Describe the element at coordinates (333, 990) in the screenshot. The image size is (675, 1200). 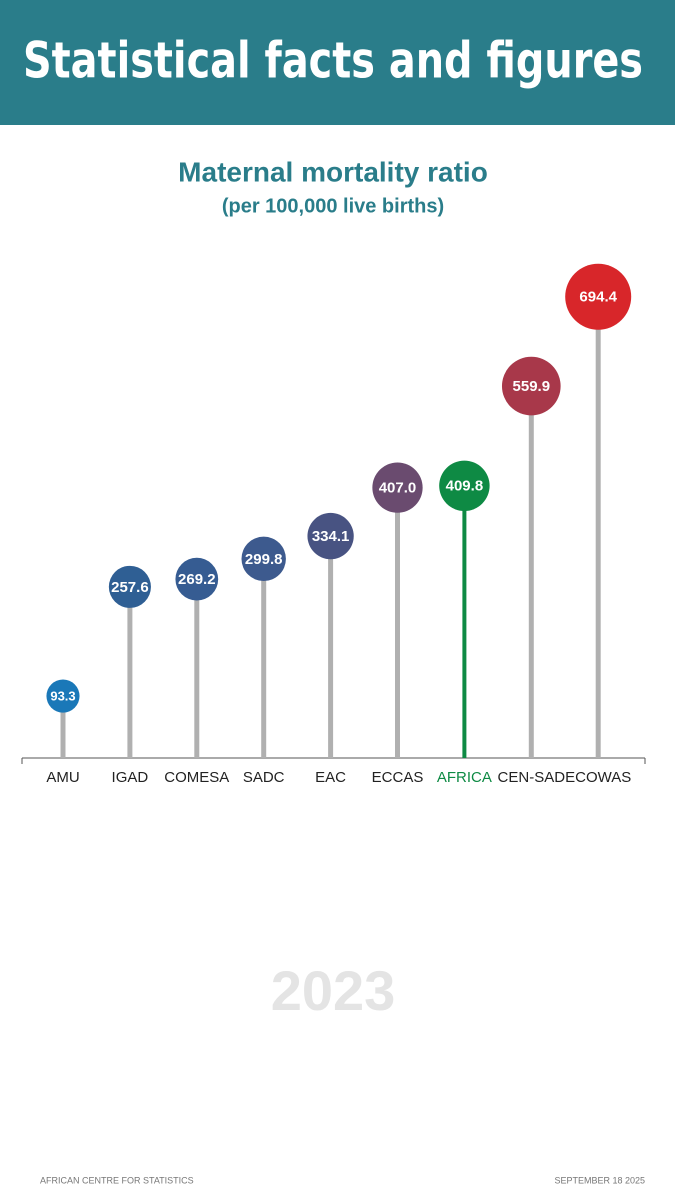
I see `year-watermark: 2023` at that location.